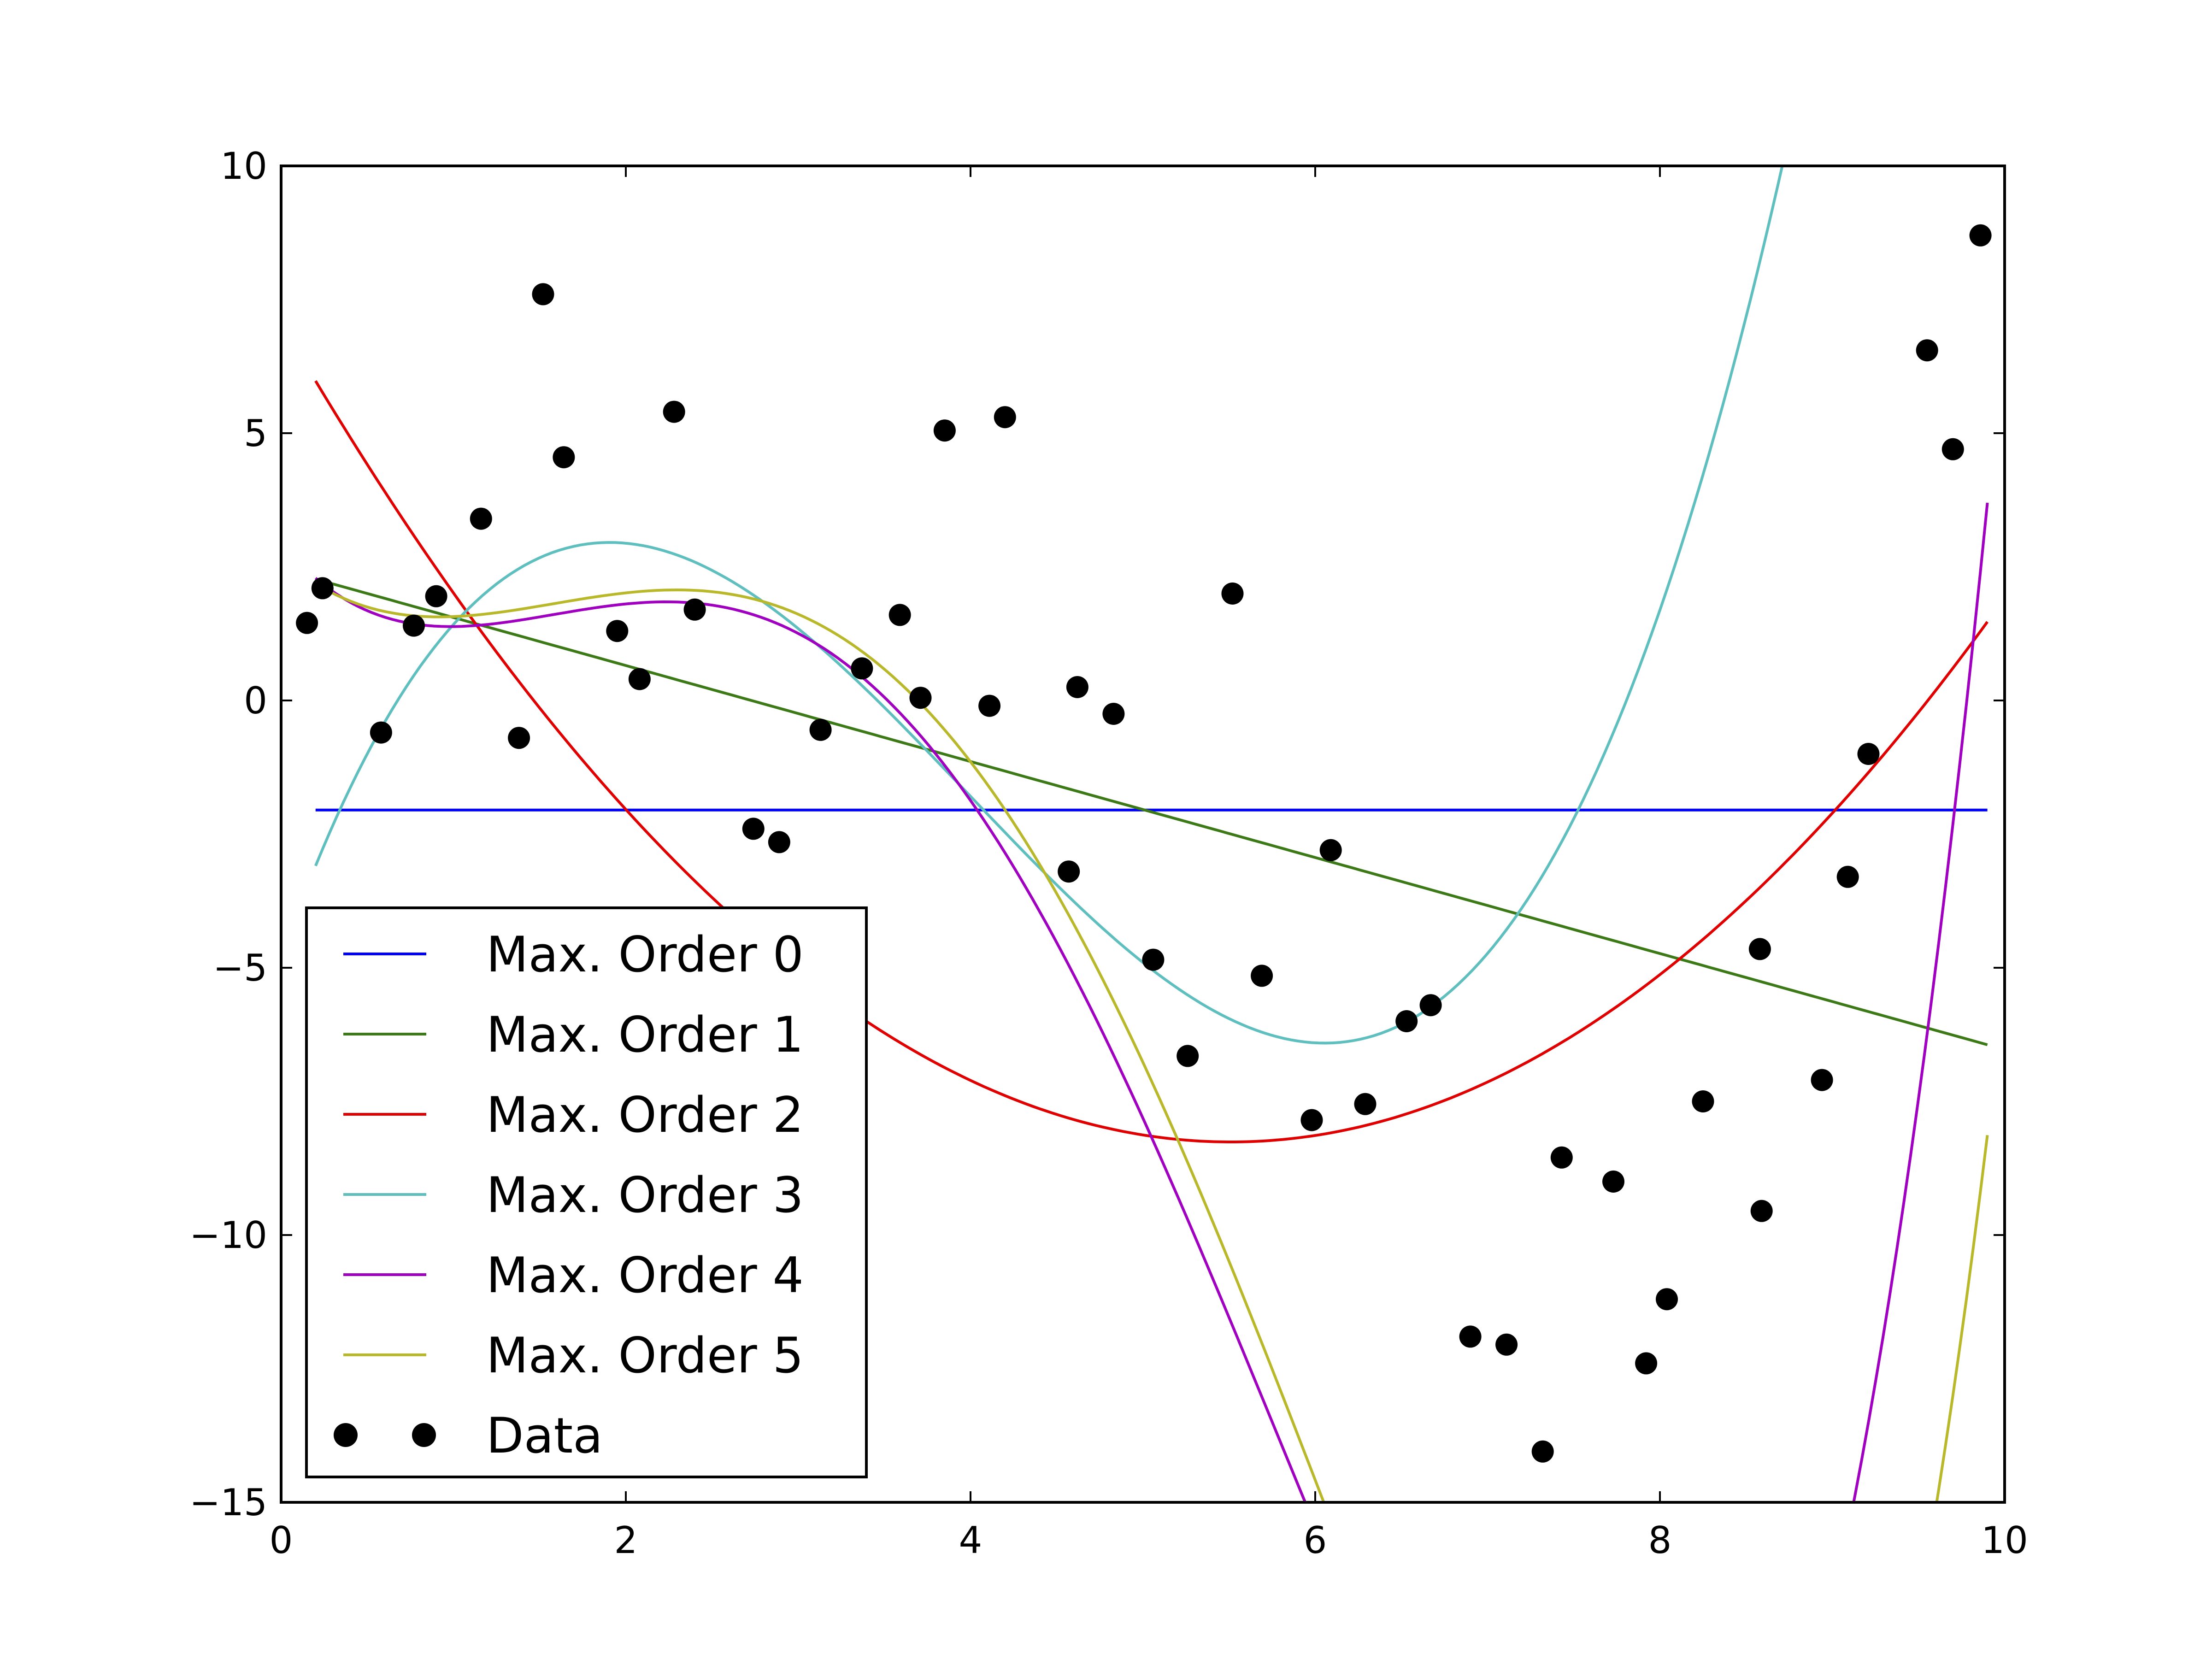 Image resolution: width=2212 pixels, height=1659 pixels. Describe the element at coordinates (2004, 1540) in the screenshot. I see `x-tick-label: 10` at that location.